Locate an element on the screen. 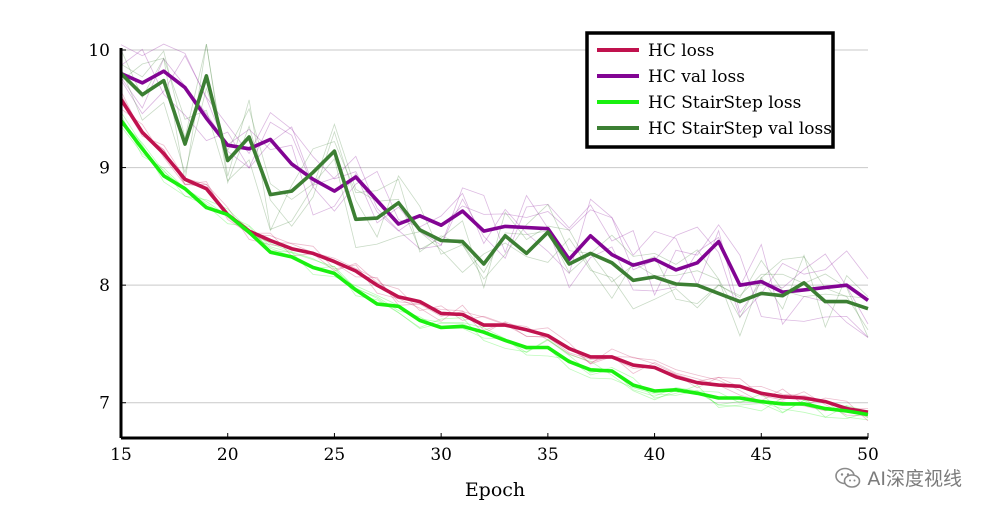  legend-label: HC val loss is located at coordinates (696, 77).